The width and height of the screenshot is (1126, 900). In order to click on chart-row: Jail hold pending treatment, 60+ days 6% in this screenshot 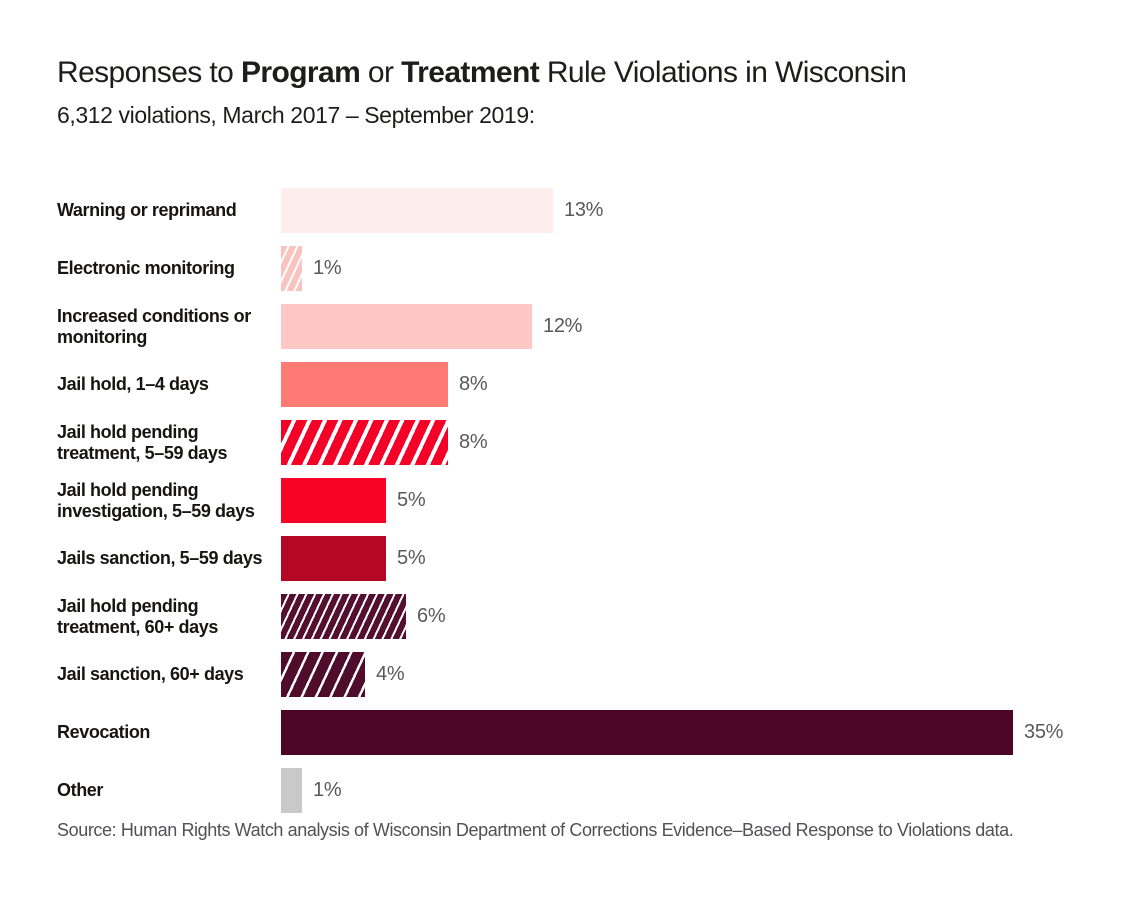, I will do `click(591, 616)`.